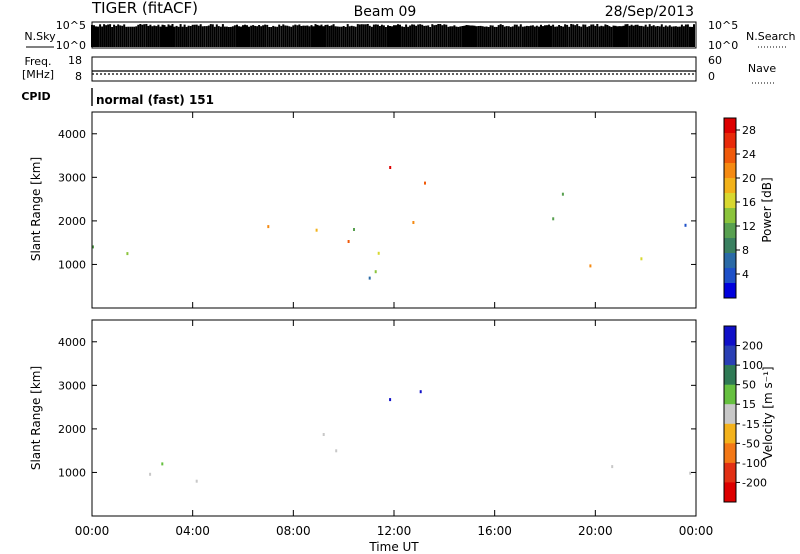  What do you see at coordinates (78, 76) in the screenshot?
I see `freq-left-tick-bottom: 8` at bounding box center [78, 76].